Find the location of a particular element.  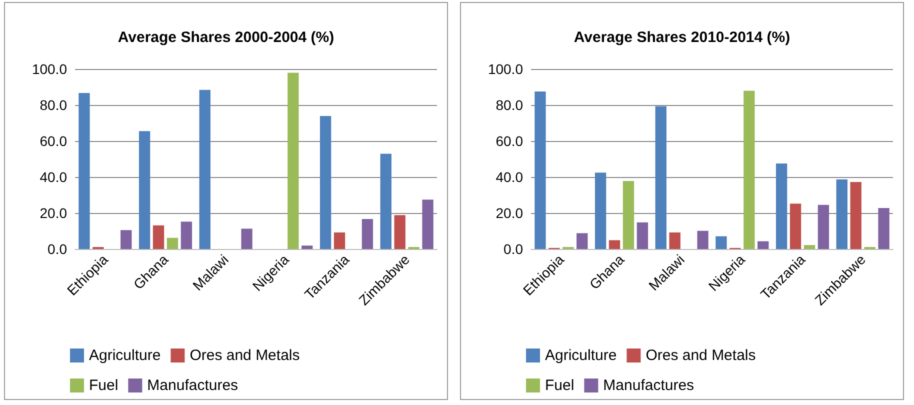

chart-title: Average Shares 2000-2004 (%) is located at coordinates (226, 37).